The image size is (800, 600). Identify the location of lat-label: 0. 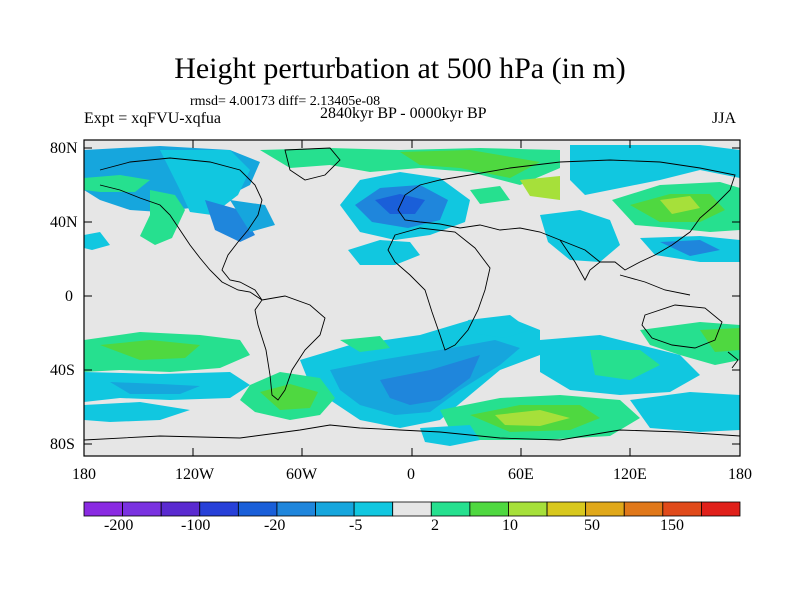
(69, 296).